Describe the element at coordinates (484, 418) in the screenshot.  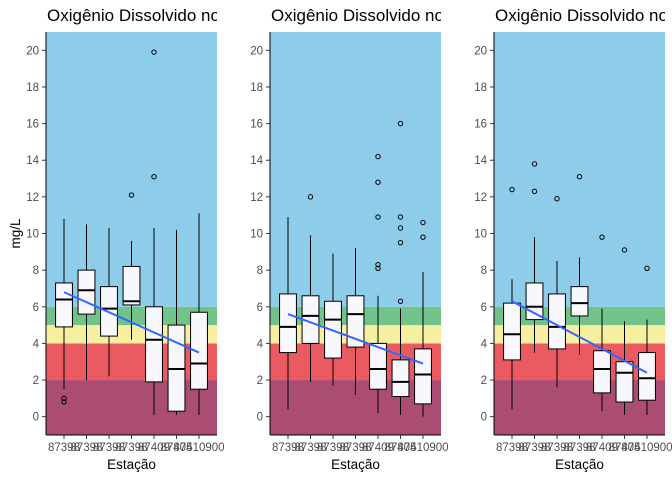
I see `y-tick-label: 0` at that location.